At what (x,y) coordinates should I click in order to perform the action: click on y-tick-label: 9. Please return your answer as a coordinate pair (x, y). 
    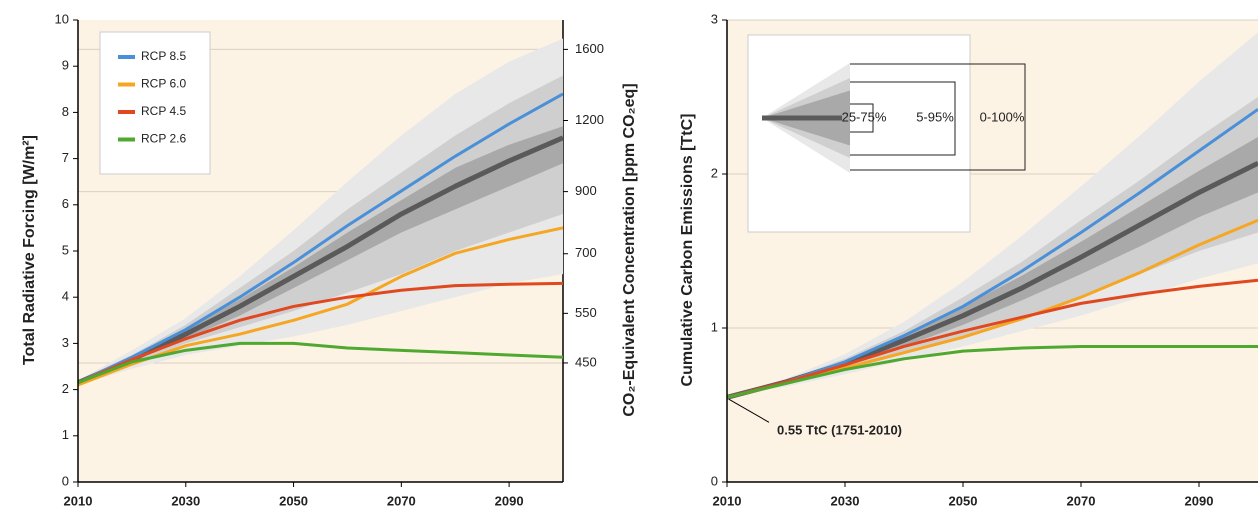
    Looking at the image, I should click on (65, 65).